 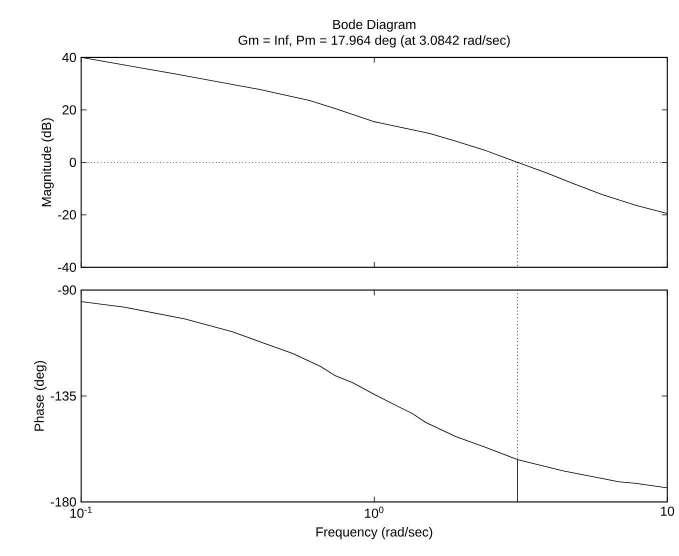 I want to click on y-axis-title: Magnitude (dB), so click(x=48, y=162).